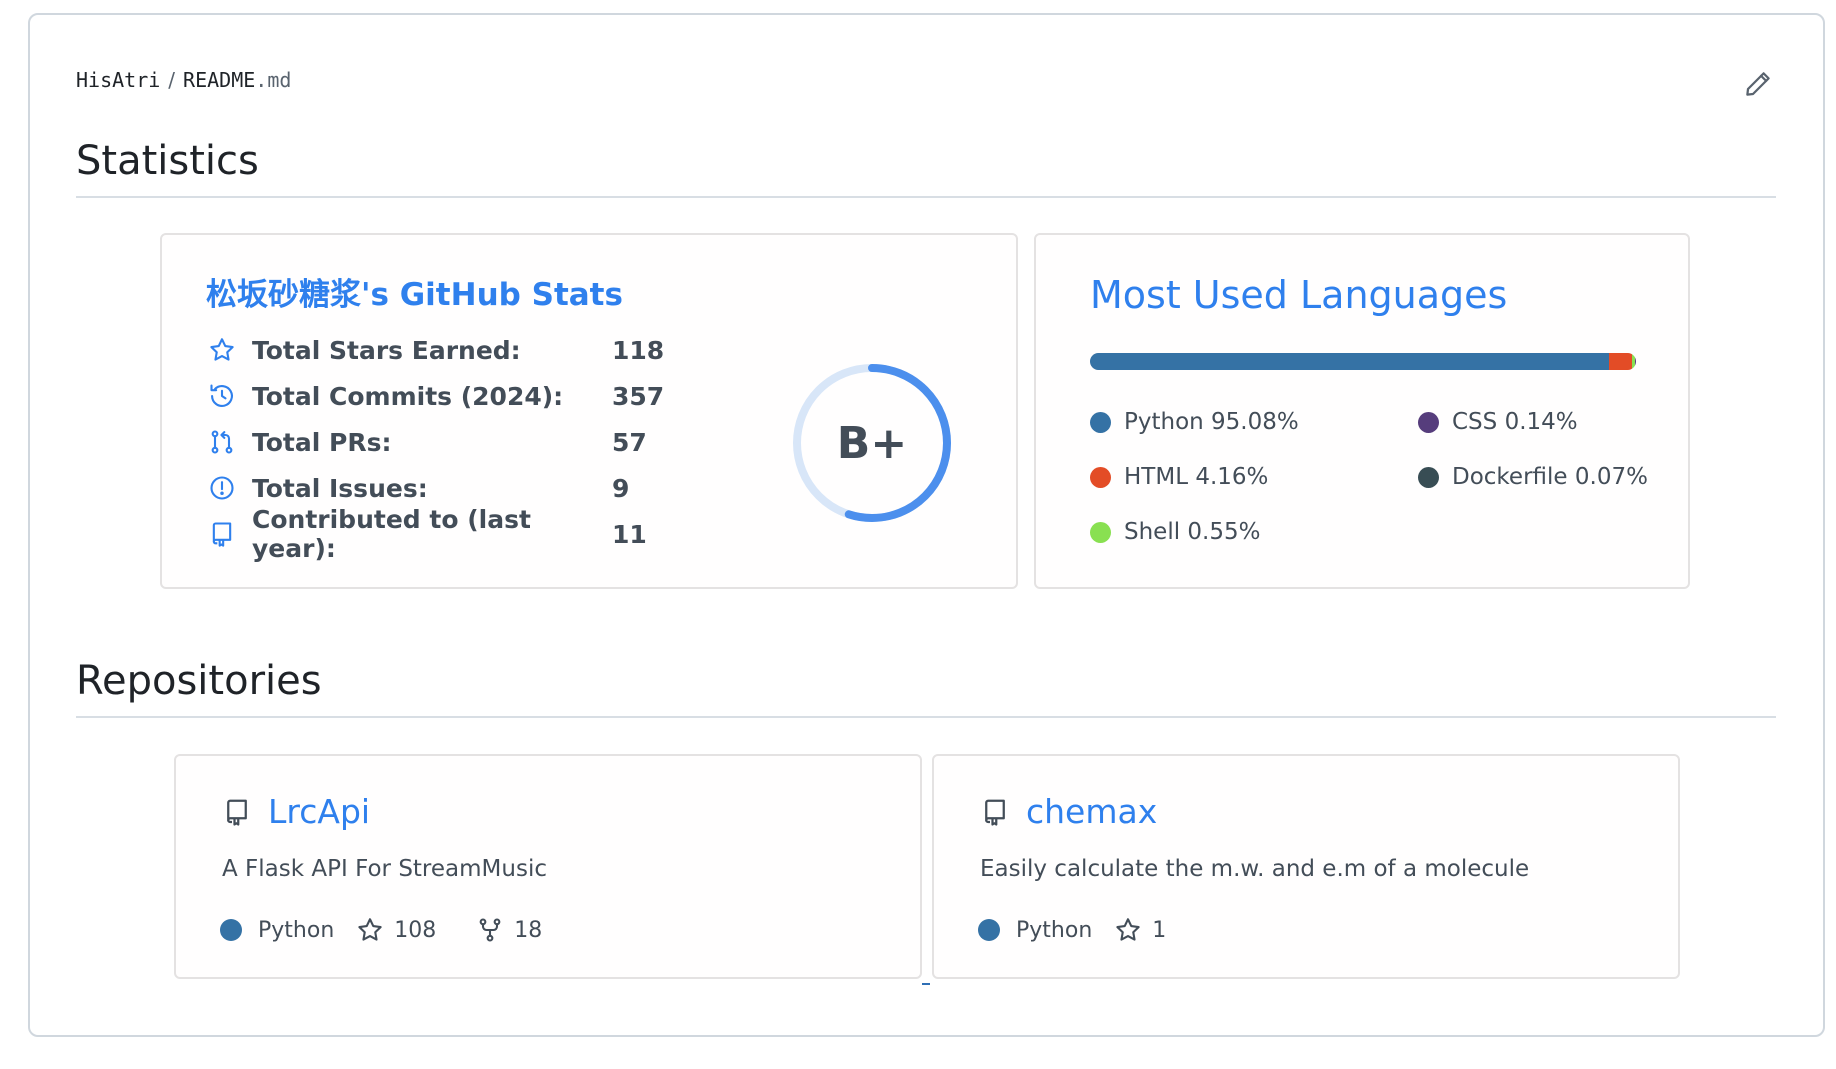 This screenshot has height=1069, width=1836. I want to click on language-bar-segment-css, so click(1635, 361).